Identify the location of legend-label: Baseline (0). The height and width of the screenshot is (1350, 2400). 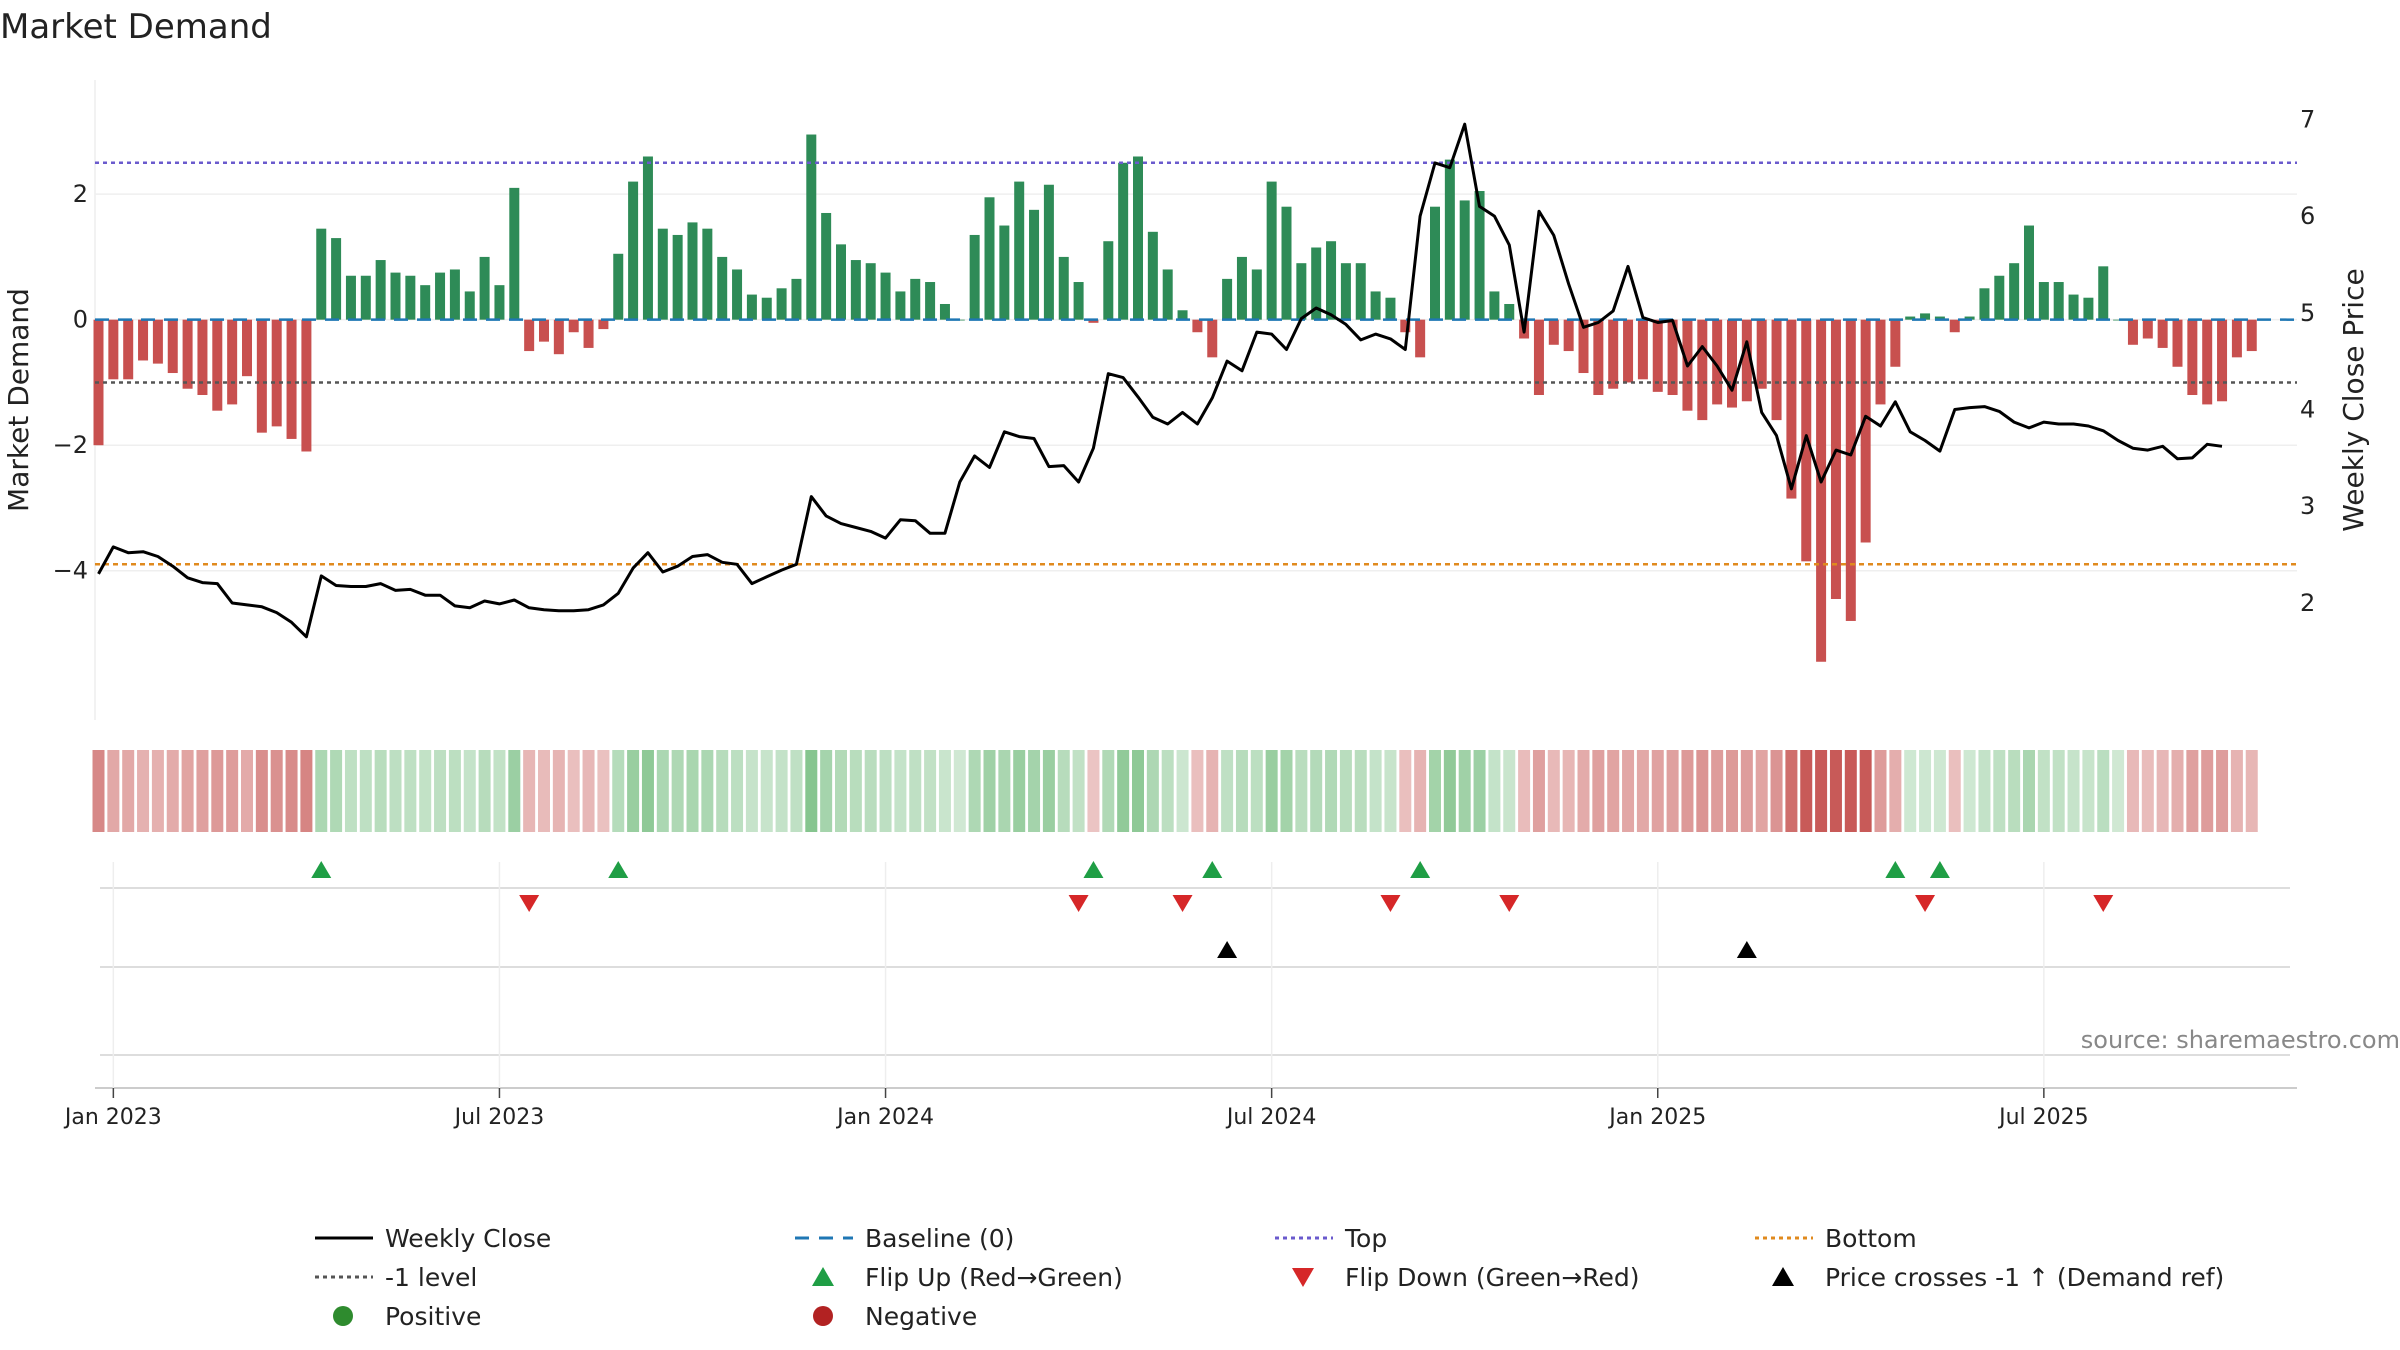
(939, 1238).